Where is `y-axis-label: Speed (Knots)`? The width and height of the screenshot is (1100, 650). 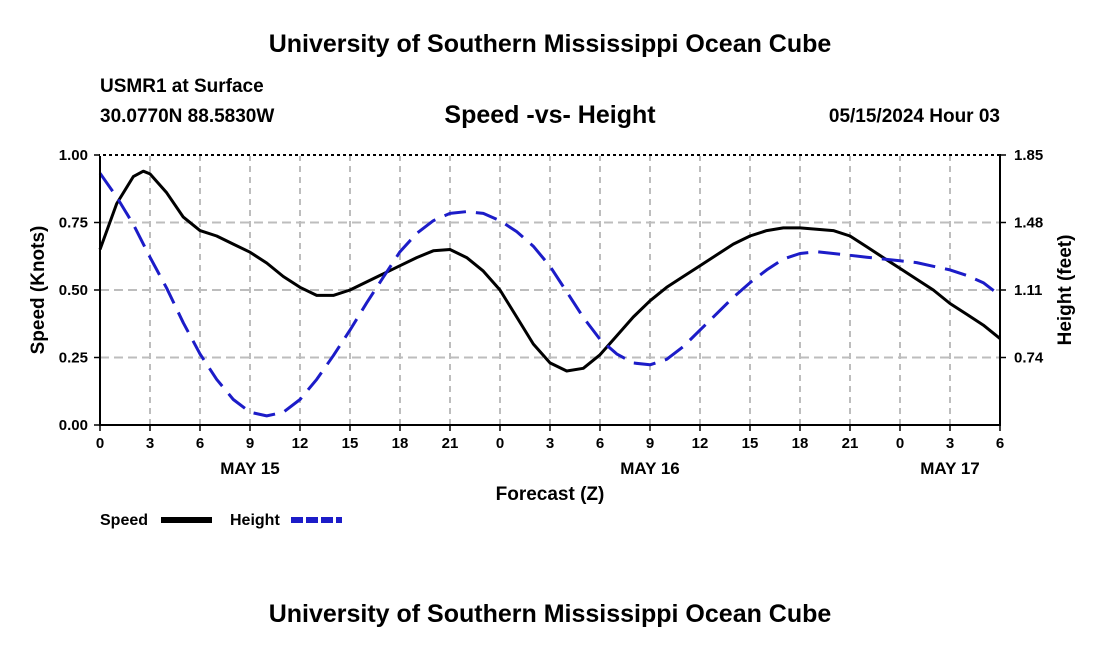 y-axis-label: Speed (Knots) is located at coordinates (38, 290).